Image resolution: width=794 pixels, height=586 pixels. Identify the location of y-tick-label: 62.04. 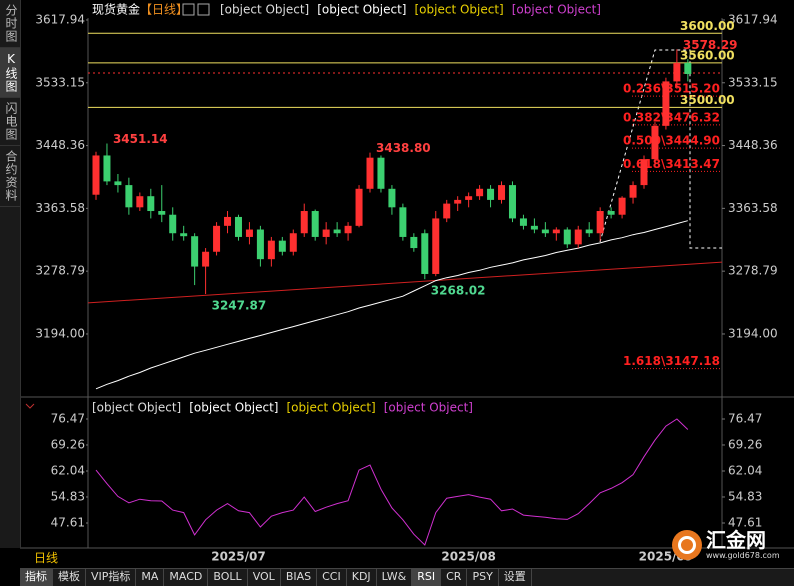
(745, 470).